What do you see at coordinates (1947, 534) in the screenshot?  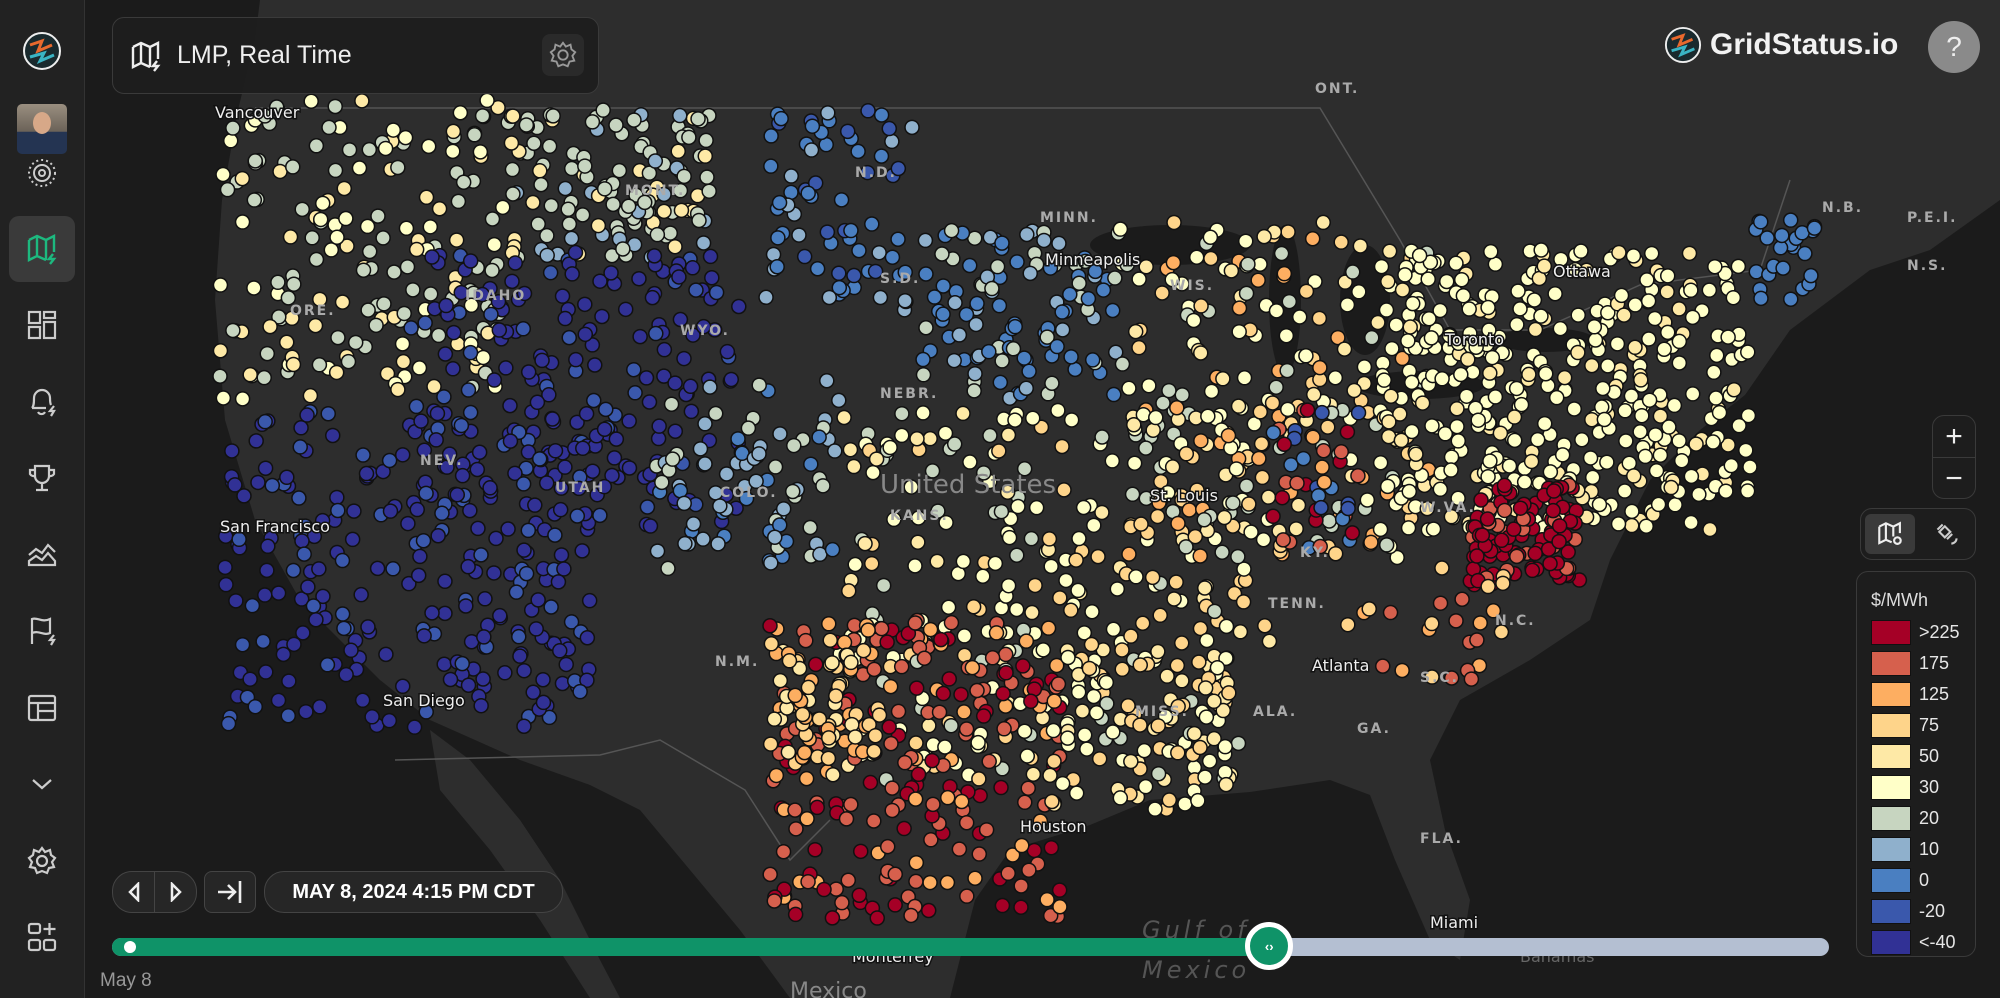 I see `satellite-style-button` at bounding box center [1947, 534].